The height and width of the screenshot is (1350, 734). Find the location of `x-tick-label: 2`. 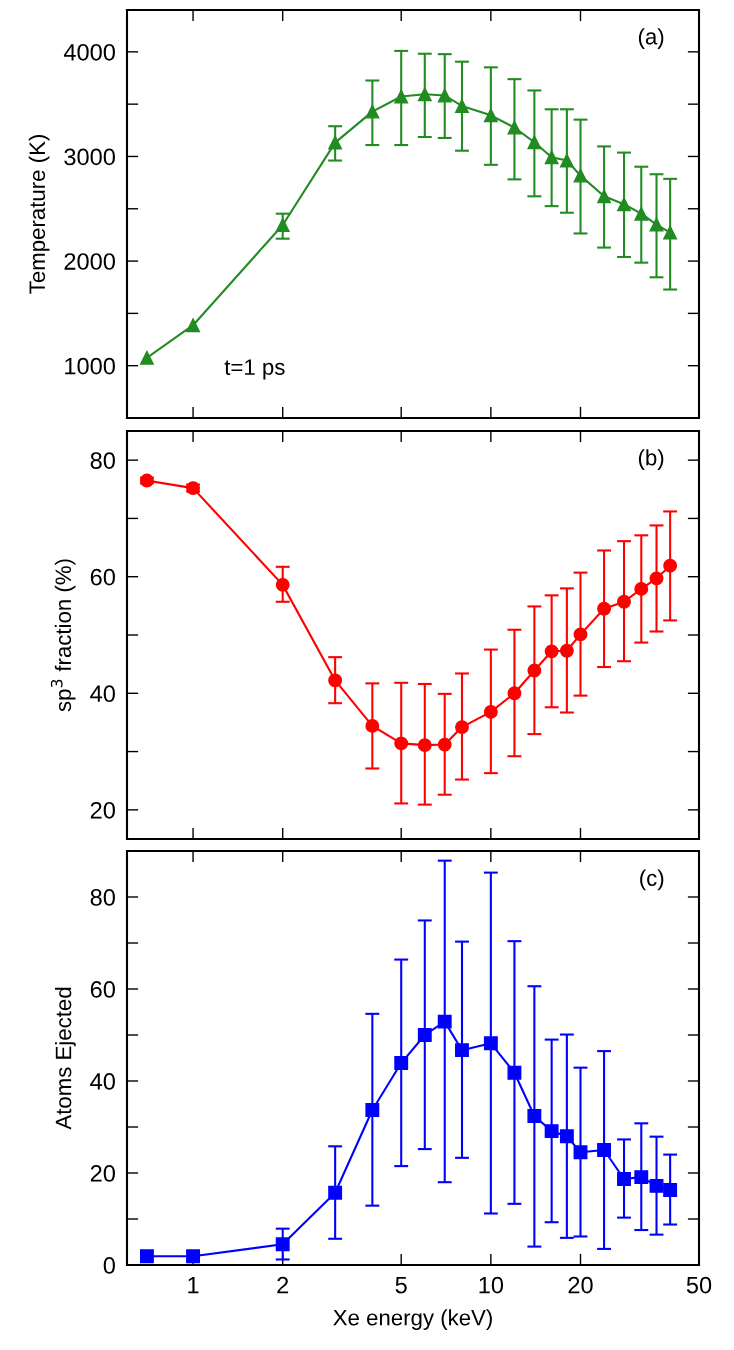

x-tick-label: 2 is located at coordinates (283, 1285).